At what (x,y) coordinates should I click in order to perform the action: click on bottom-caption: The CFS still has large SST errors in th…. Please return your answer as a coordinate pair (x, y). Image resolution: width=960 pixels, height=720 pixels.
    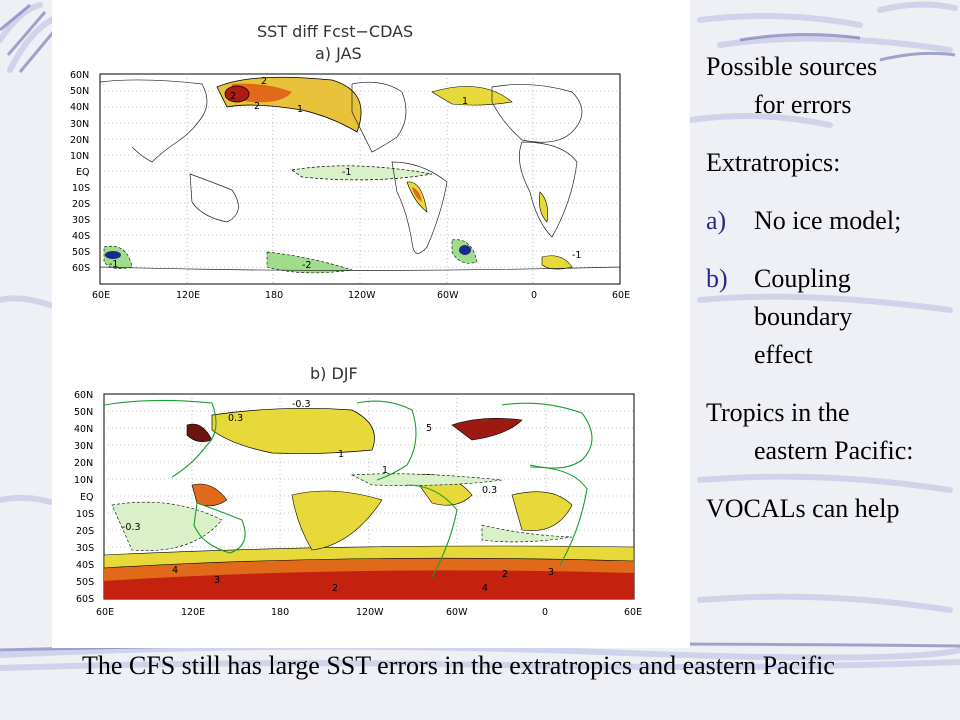
    Looking at the image, I should click on (458, 665).